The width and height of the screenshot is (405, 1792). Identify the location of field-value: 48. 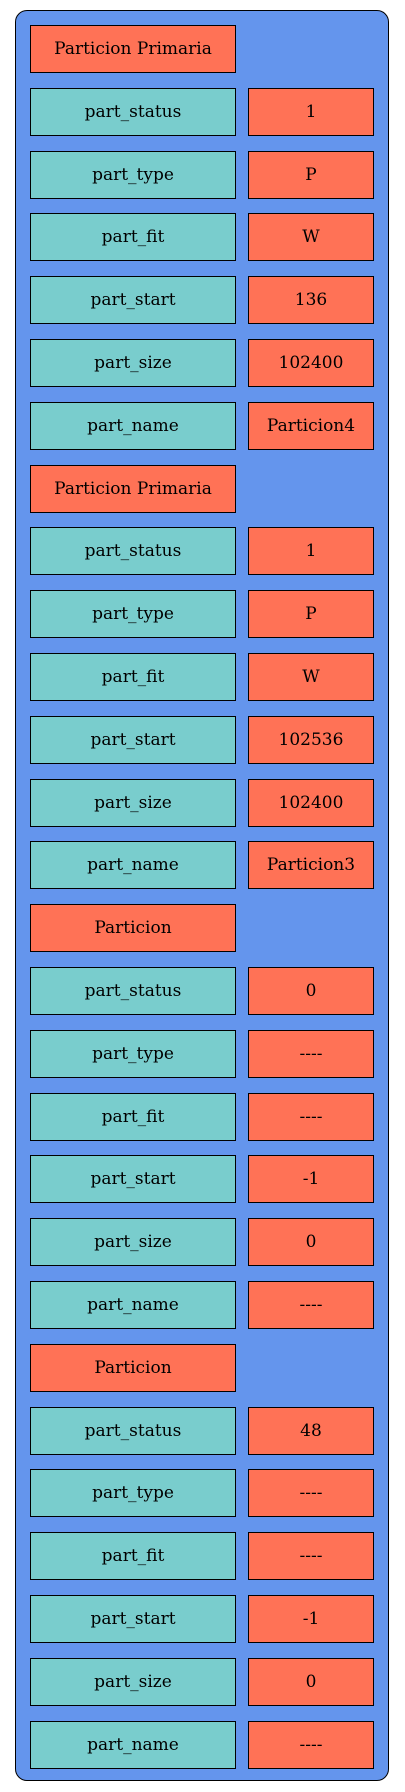
(311, 1430).